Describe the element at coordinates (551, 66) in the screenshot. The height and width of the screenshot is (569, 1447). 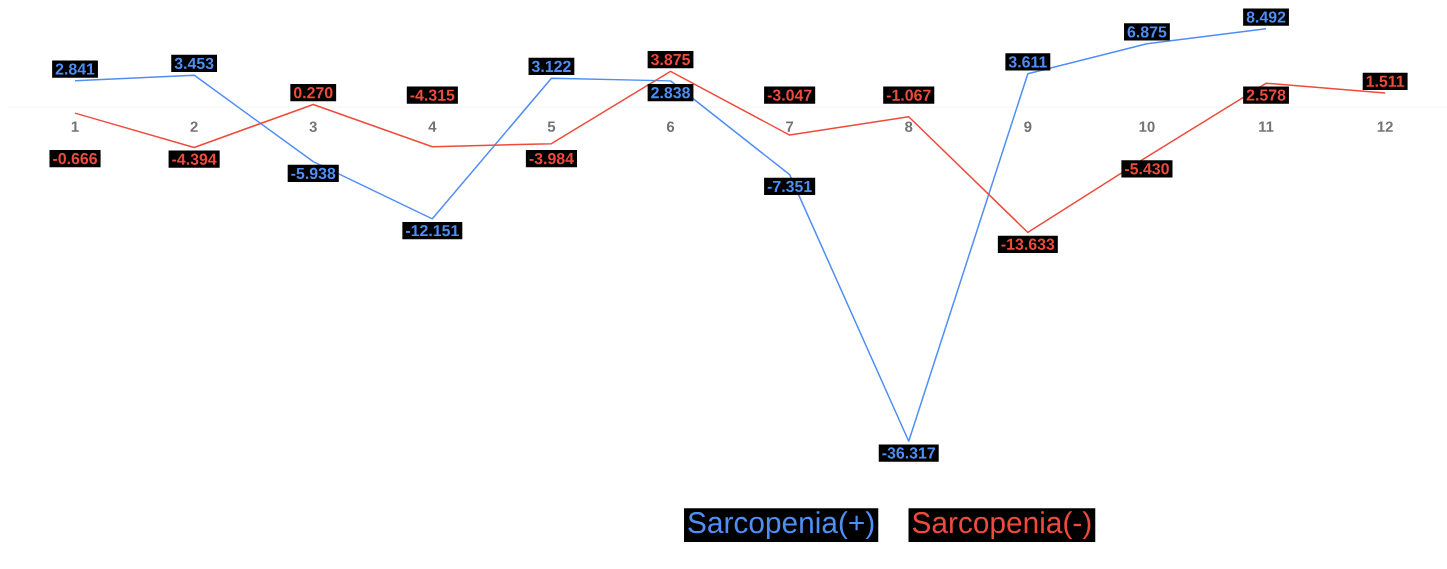
I see `data-label: 3.122` at that location.